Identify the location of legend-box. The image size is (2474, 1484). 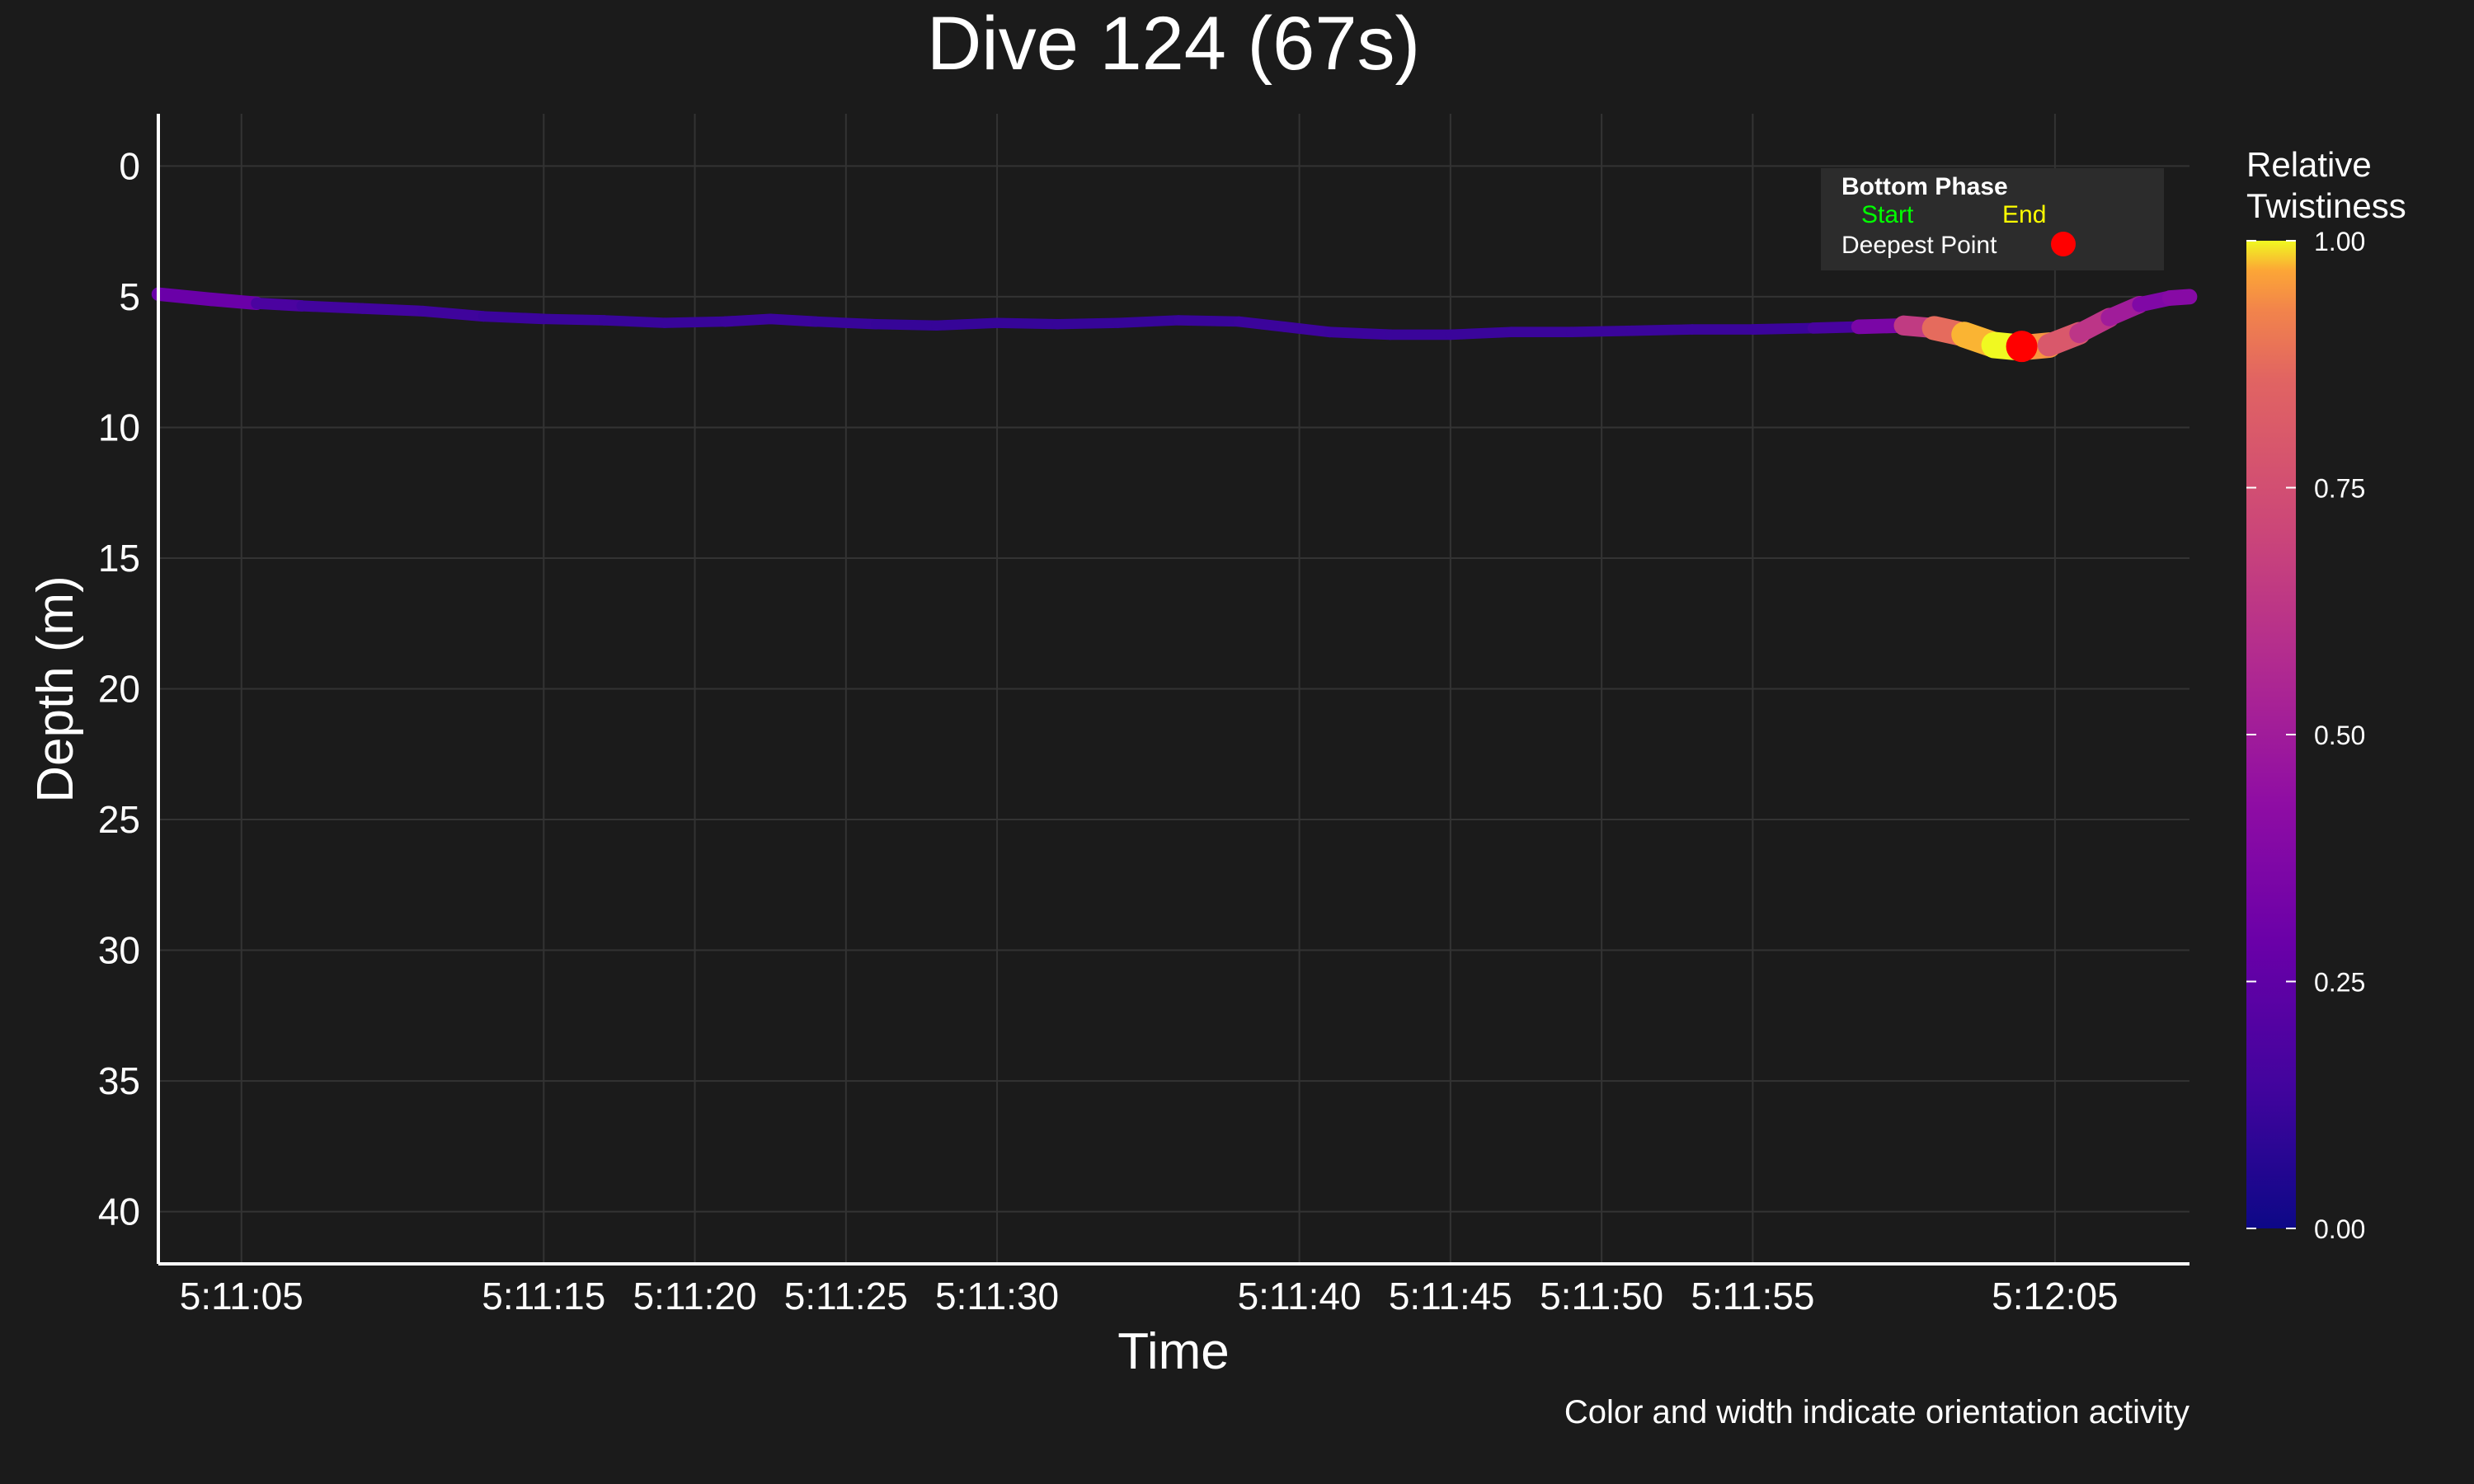
(1992, 219).